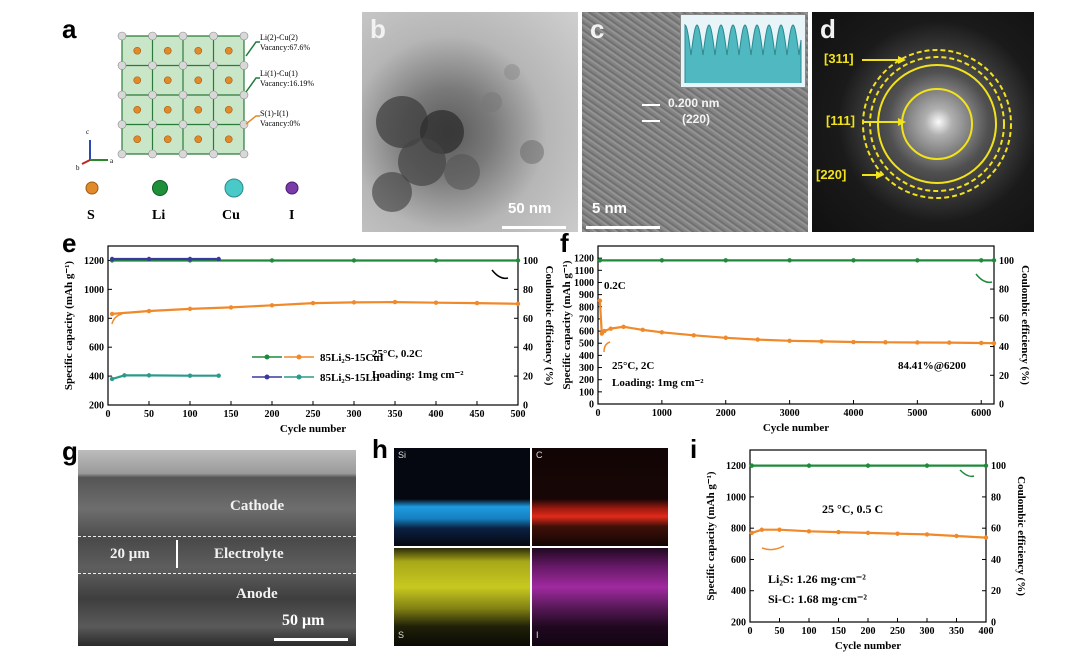 The image size is (1090, 664). What do you see at coordinates (633, 366) in the screenshot?
I see `chart-annotation: 25°C, 2C` at bounding box center [633, 366].